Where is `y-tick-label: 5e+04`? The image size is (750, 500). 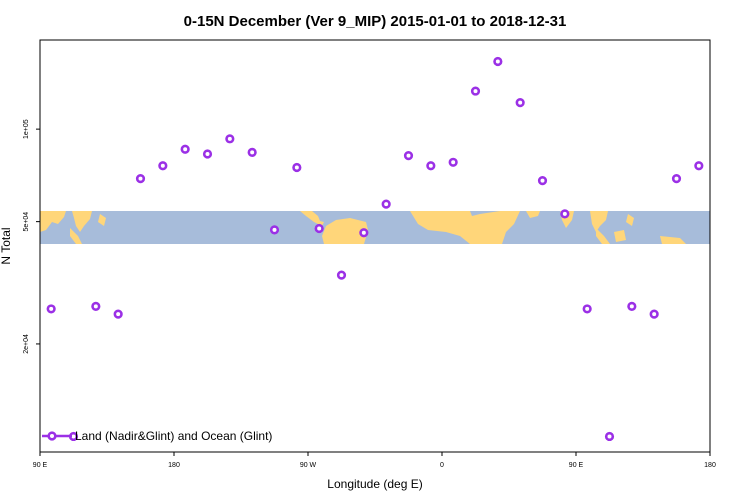 y-tick-label: 5e+04 is located at coordinates (26, 222).